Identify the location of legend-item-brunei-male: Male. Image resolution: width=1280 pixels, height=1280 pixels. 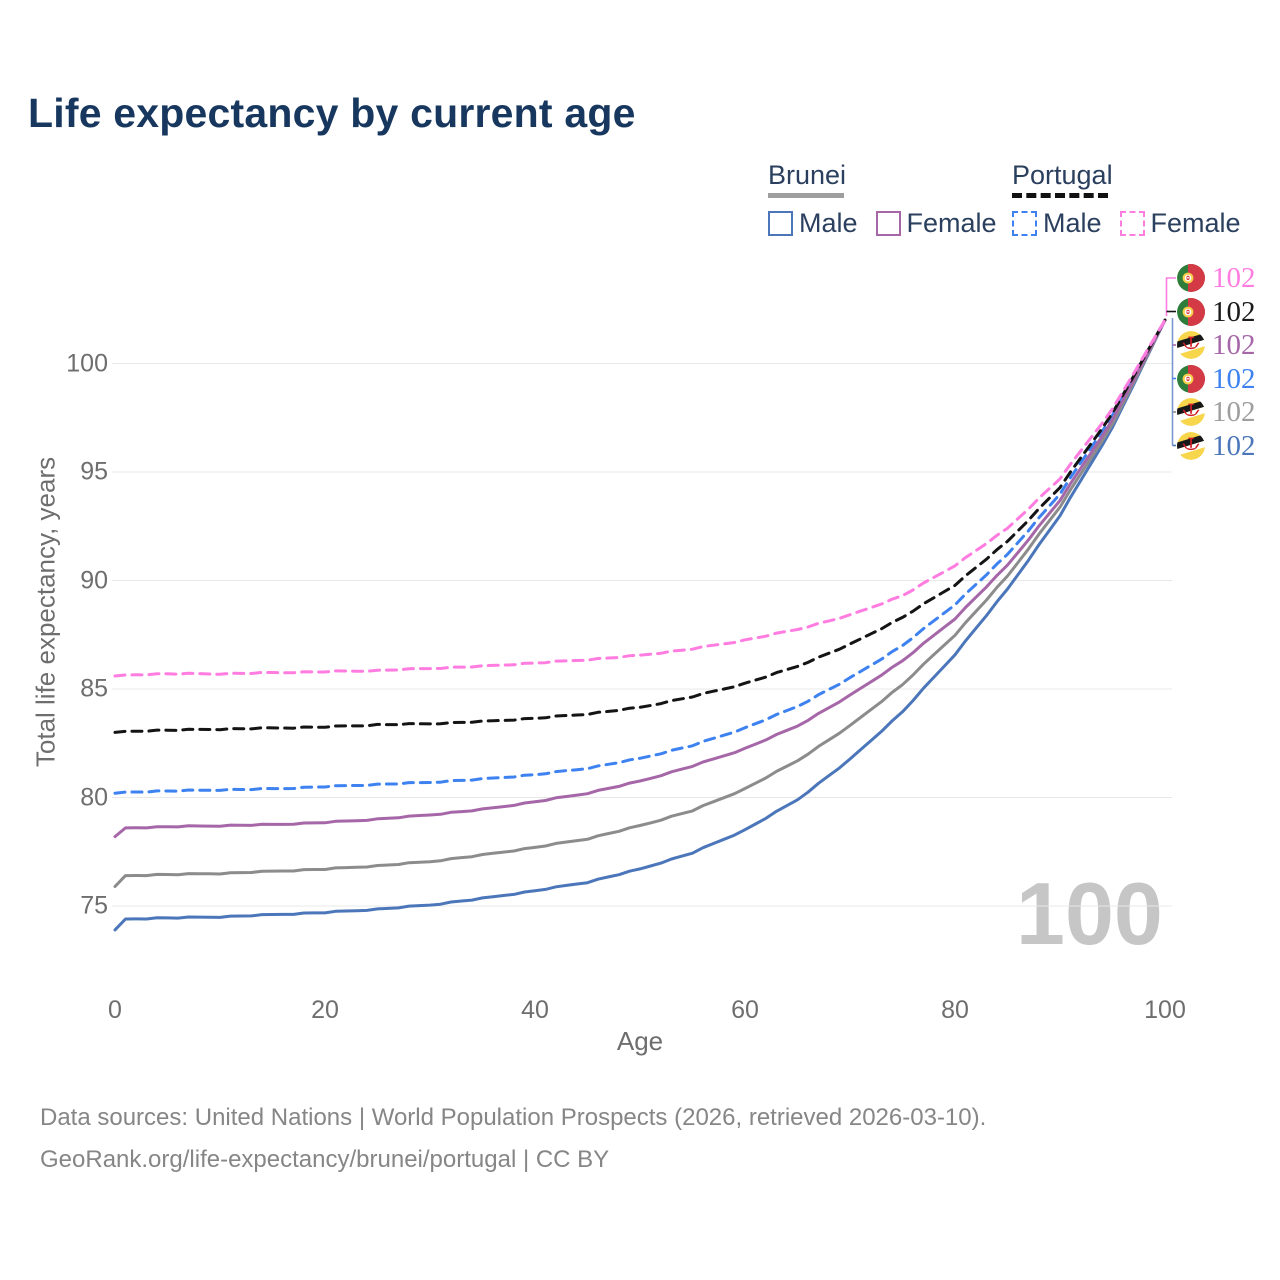
(813, 223).